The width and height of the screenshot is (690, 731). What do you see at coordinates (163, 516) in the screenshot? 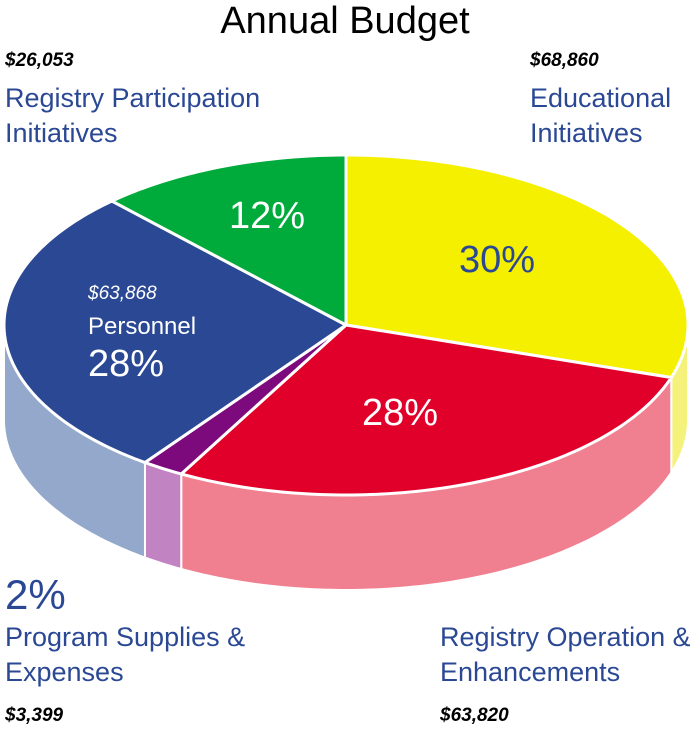
I see `slice-side` at bounding box center [163, 516].